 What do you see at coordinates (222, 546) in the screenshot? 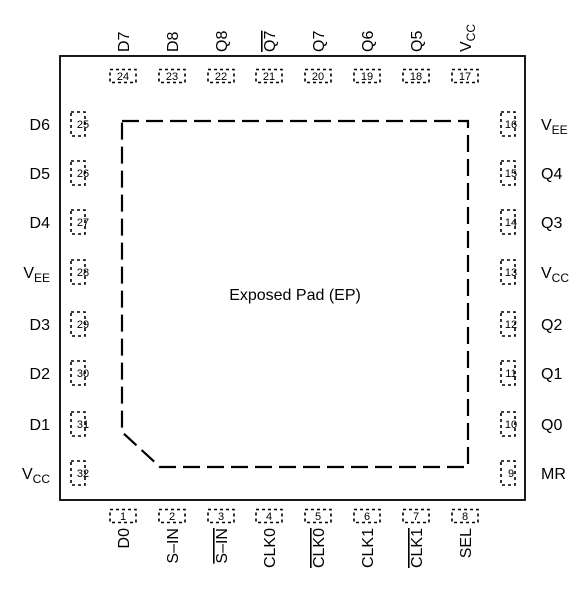
I see `pin-label-3: S–IN` at bounding box center [222, 546].